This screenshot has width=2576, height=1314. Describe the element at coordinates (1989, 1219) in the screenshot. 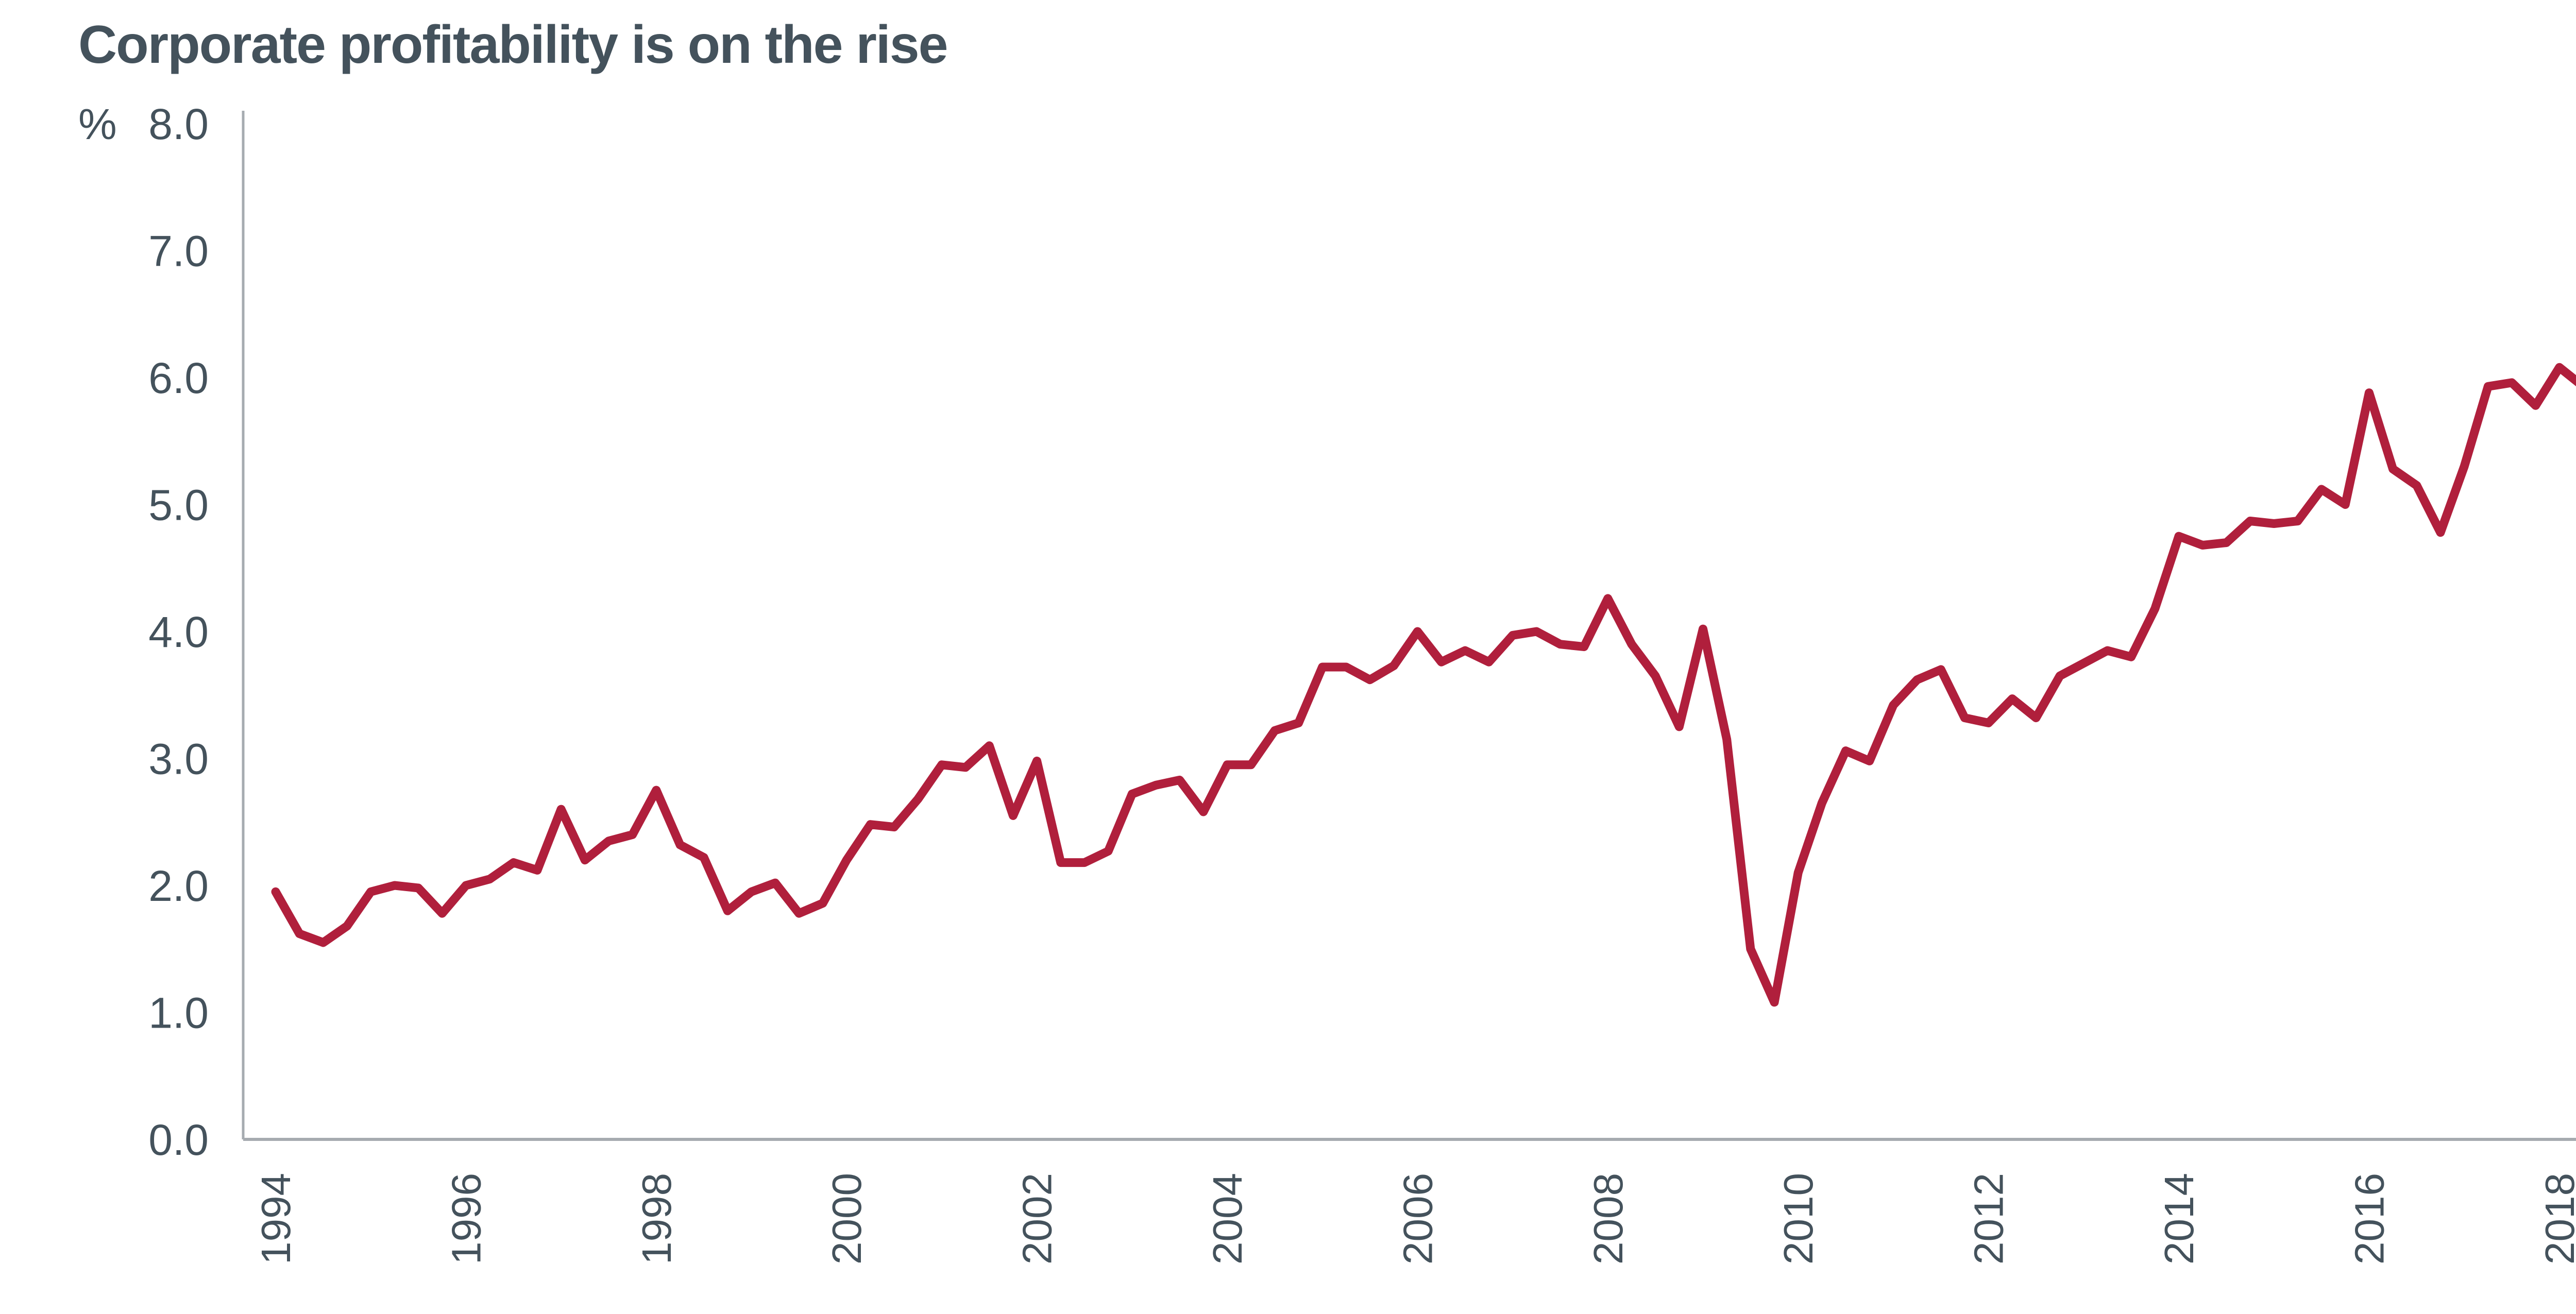

I see `x-tick-label: 2012` at that location.